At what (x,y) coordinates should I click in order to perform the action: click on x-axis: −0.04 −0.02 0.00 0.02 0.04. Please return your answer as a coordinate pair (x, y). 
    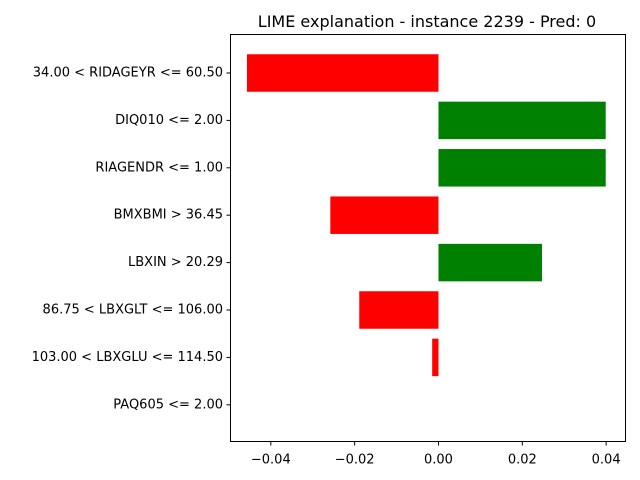
    Looking at the image, I should click on (436, 454).